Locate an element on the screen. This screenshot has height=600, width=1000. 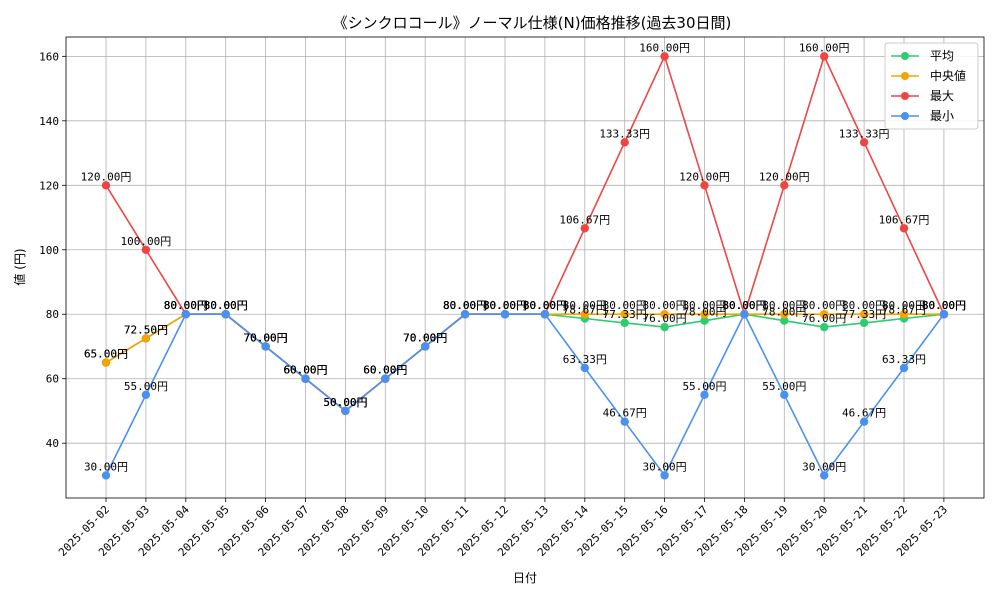
chart-title: 《シンクロコール》ノーマル仕様(N)価格推移(過去30日間) is located at coordinates (532, 23).